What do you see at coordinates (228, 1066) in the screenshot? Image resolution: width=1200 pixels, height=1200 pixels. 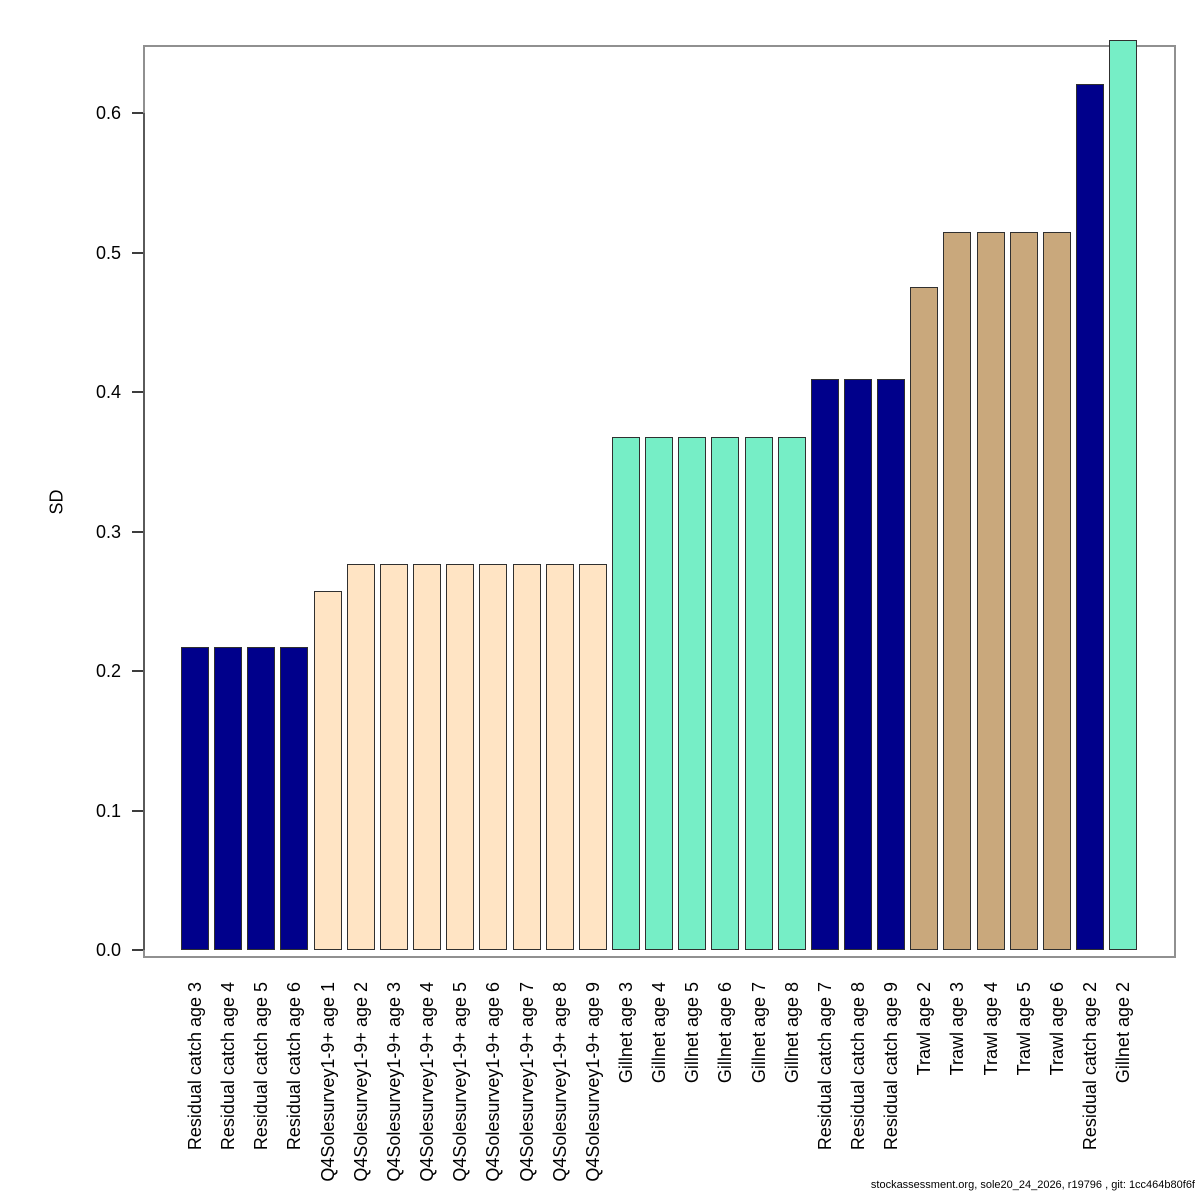 I see `x-tick-label: Residual catch age 4` at bounding box center [228, 1066].